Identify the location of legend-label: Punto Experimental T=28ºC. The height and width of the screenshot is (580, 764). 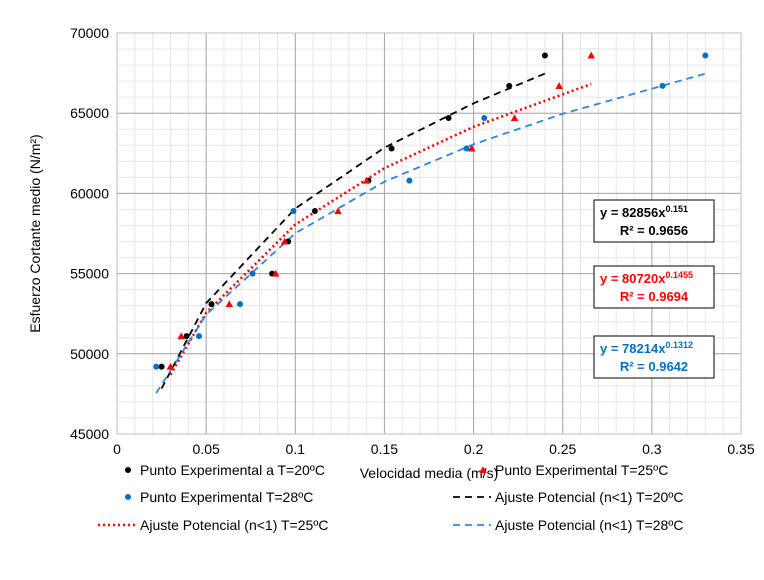
(226, 497).